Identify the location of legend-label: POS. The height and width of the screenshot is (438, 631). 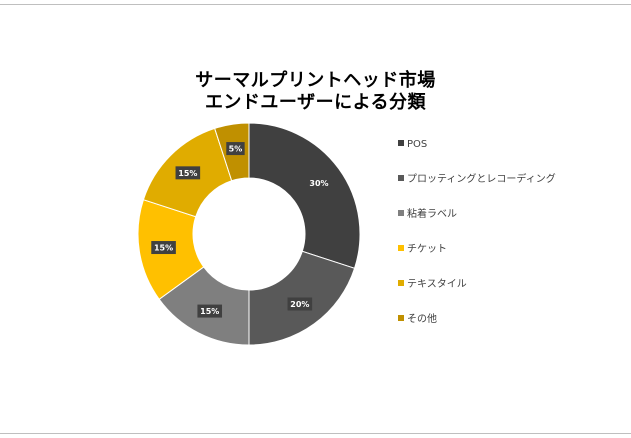
(417, 144).